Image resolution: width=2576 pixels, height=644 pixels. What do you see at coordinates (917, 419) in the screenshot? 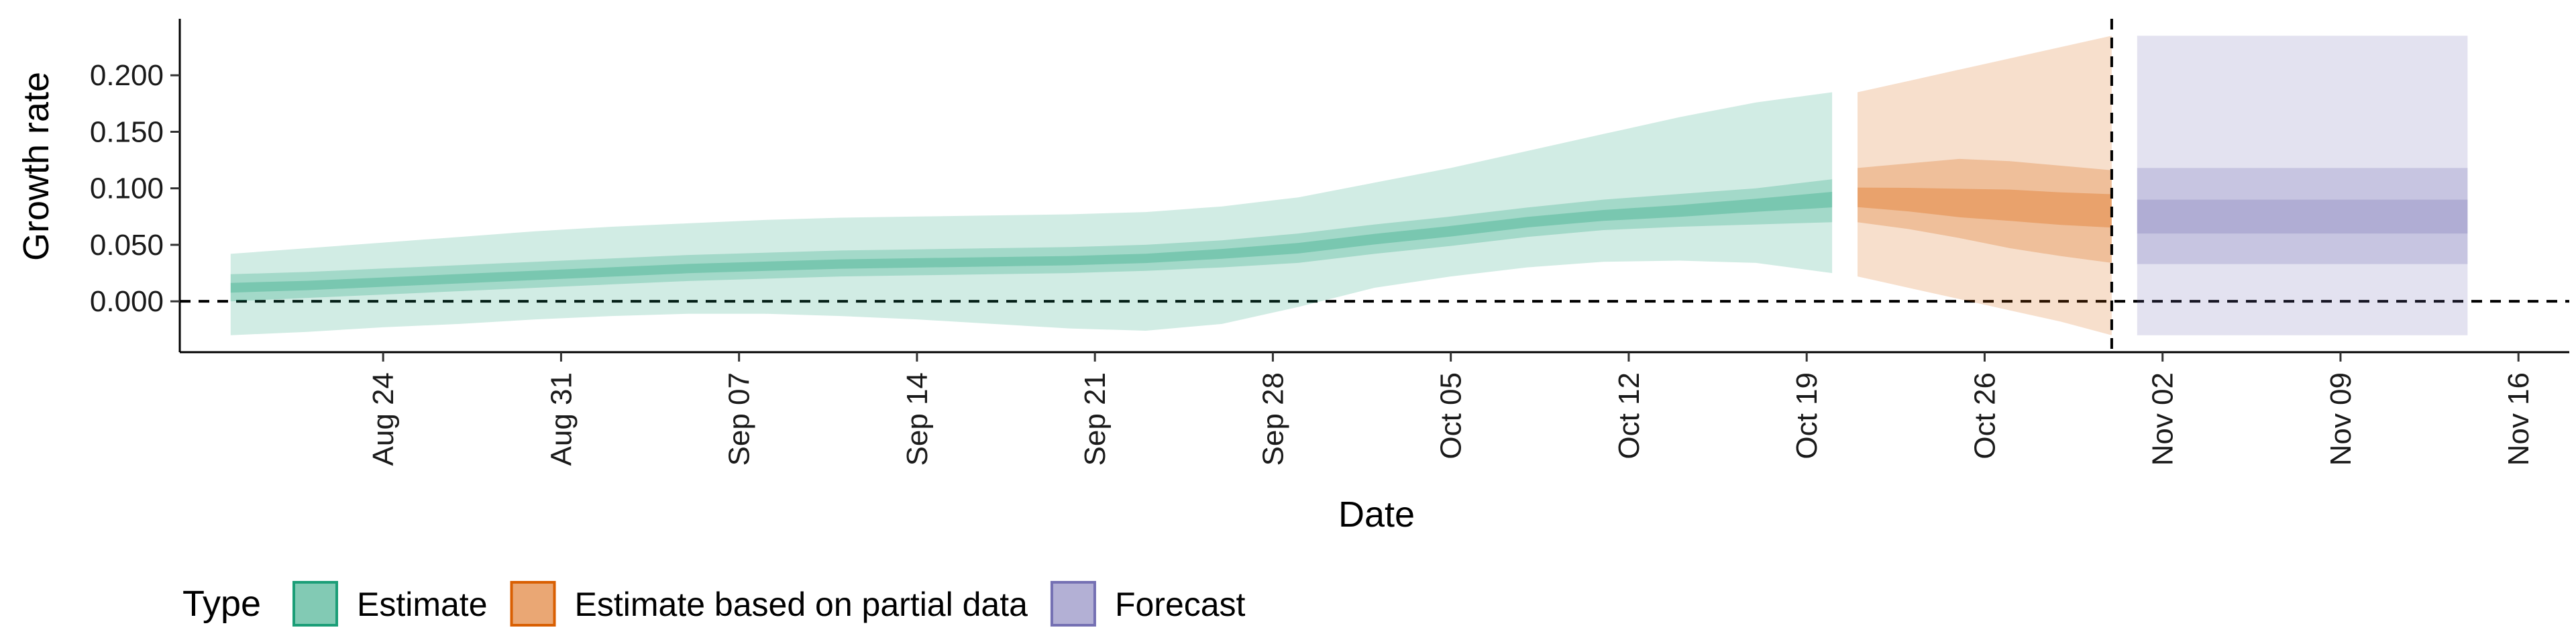
I see `x-tick-label: Sep 14` at bounding box center [917, 419].